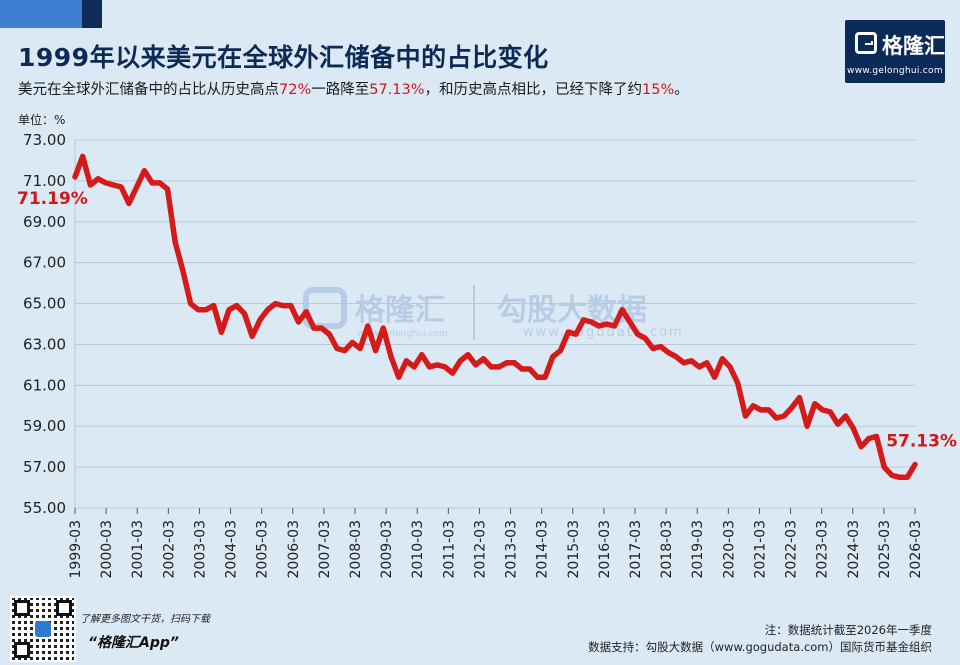 Image resolution: width=960 pixels, height=665 pixels. Describe the element at coordinates (913, 46) in the screenshot. I see `logo-name: 格隆汇` at that location.